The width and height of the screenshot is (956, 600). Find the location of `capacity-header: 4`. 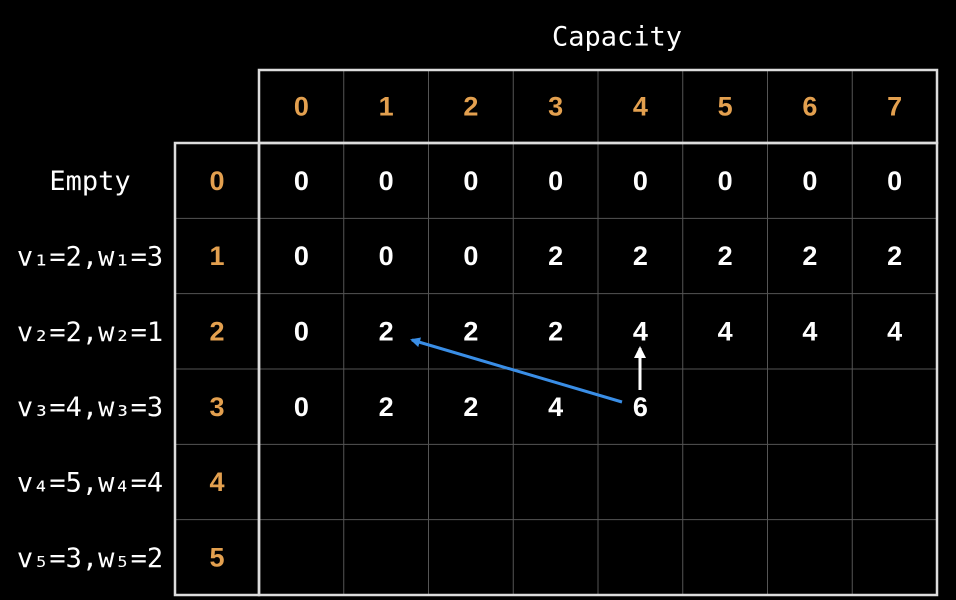

capacity-header: 4 is located at coordinates (640, 107).